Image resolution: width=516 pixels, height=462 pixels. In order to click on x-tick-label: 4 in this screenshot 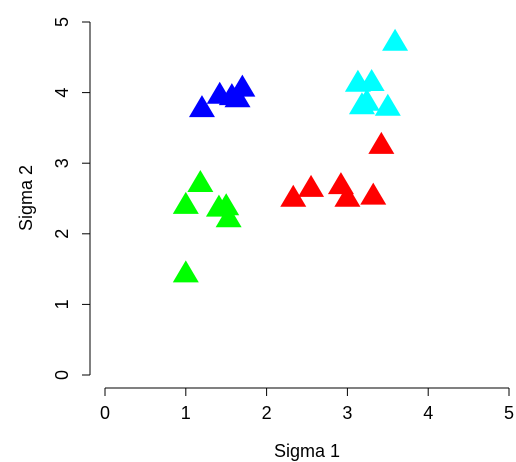, I will do `click(428, 413)`.